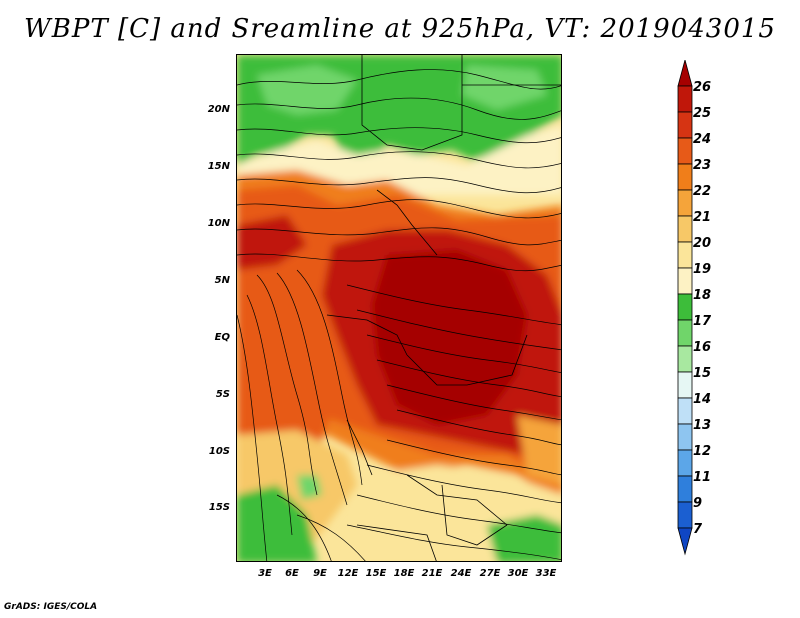 This screenshot has width=800, height=618. Describe the element at coordinates (404, 573) in the screenshot. I see `lon-label-18e: 18E` at that location.